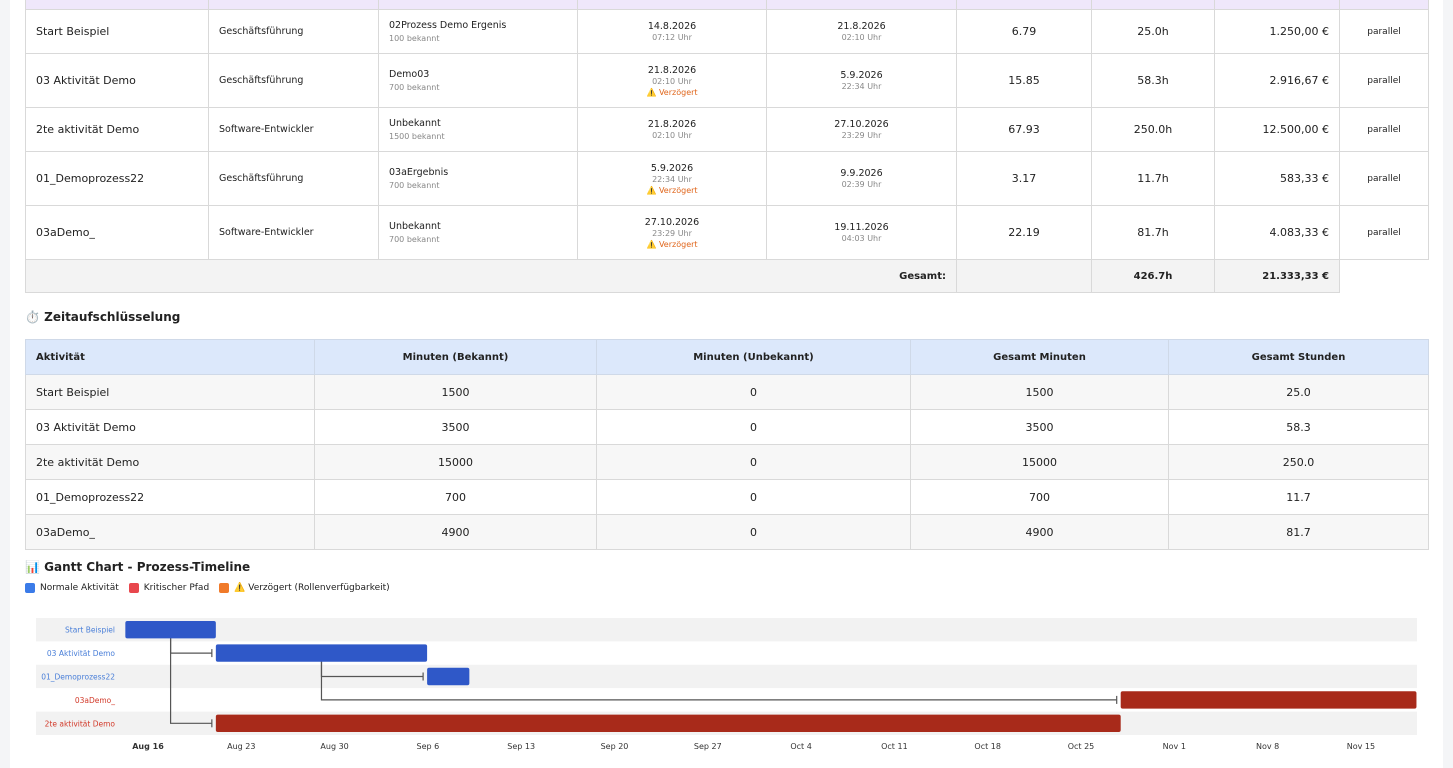  Describe the element at coordinates (1277, 276) in the screenshot. I see `total-cost: 21.333,33 €` at that location.